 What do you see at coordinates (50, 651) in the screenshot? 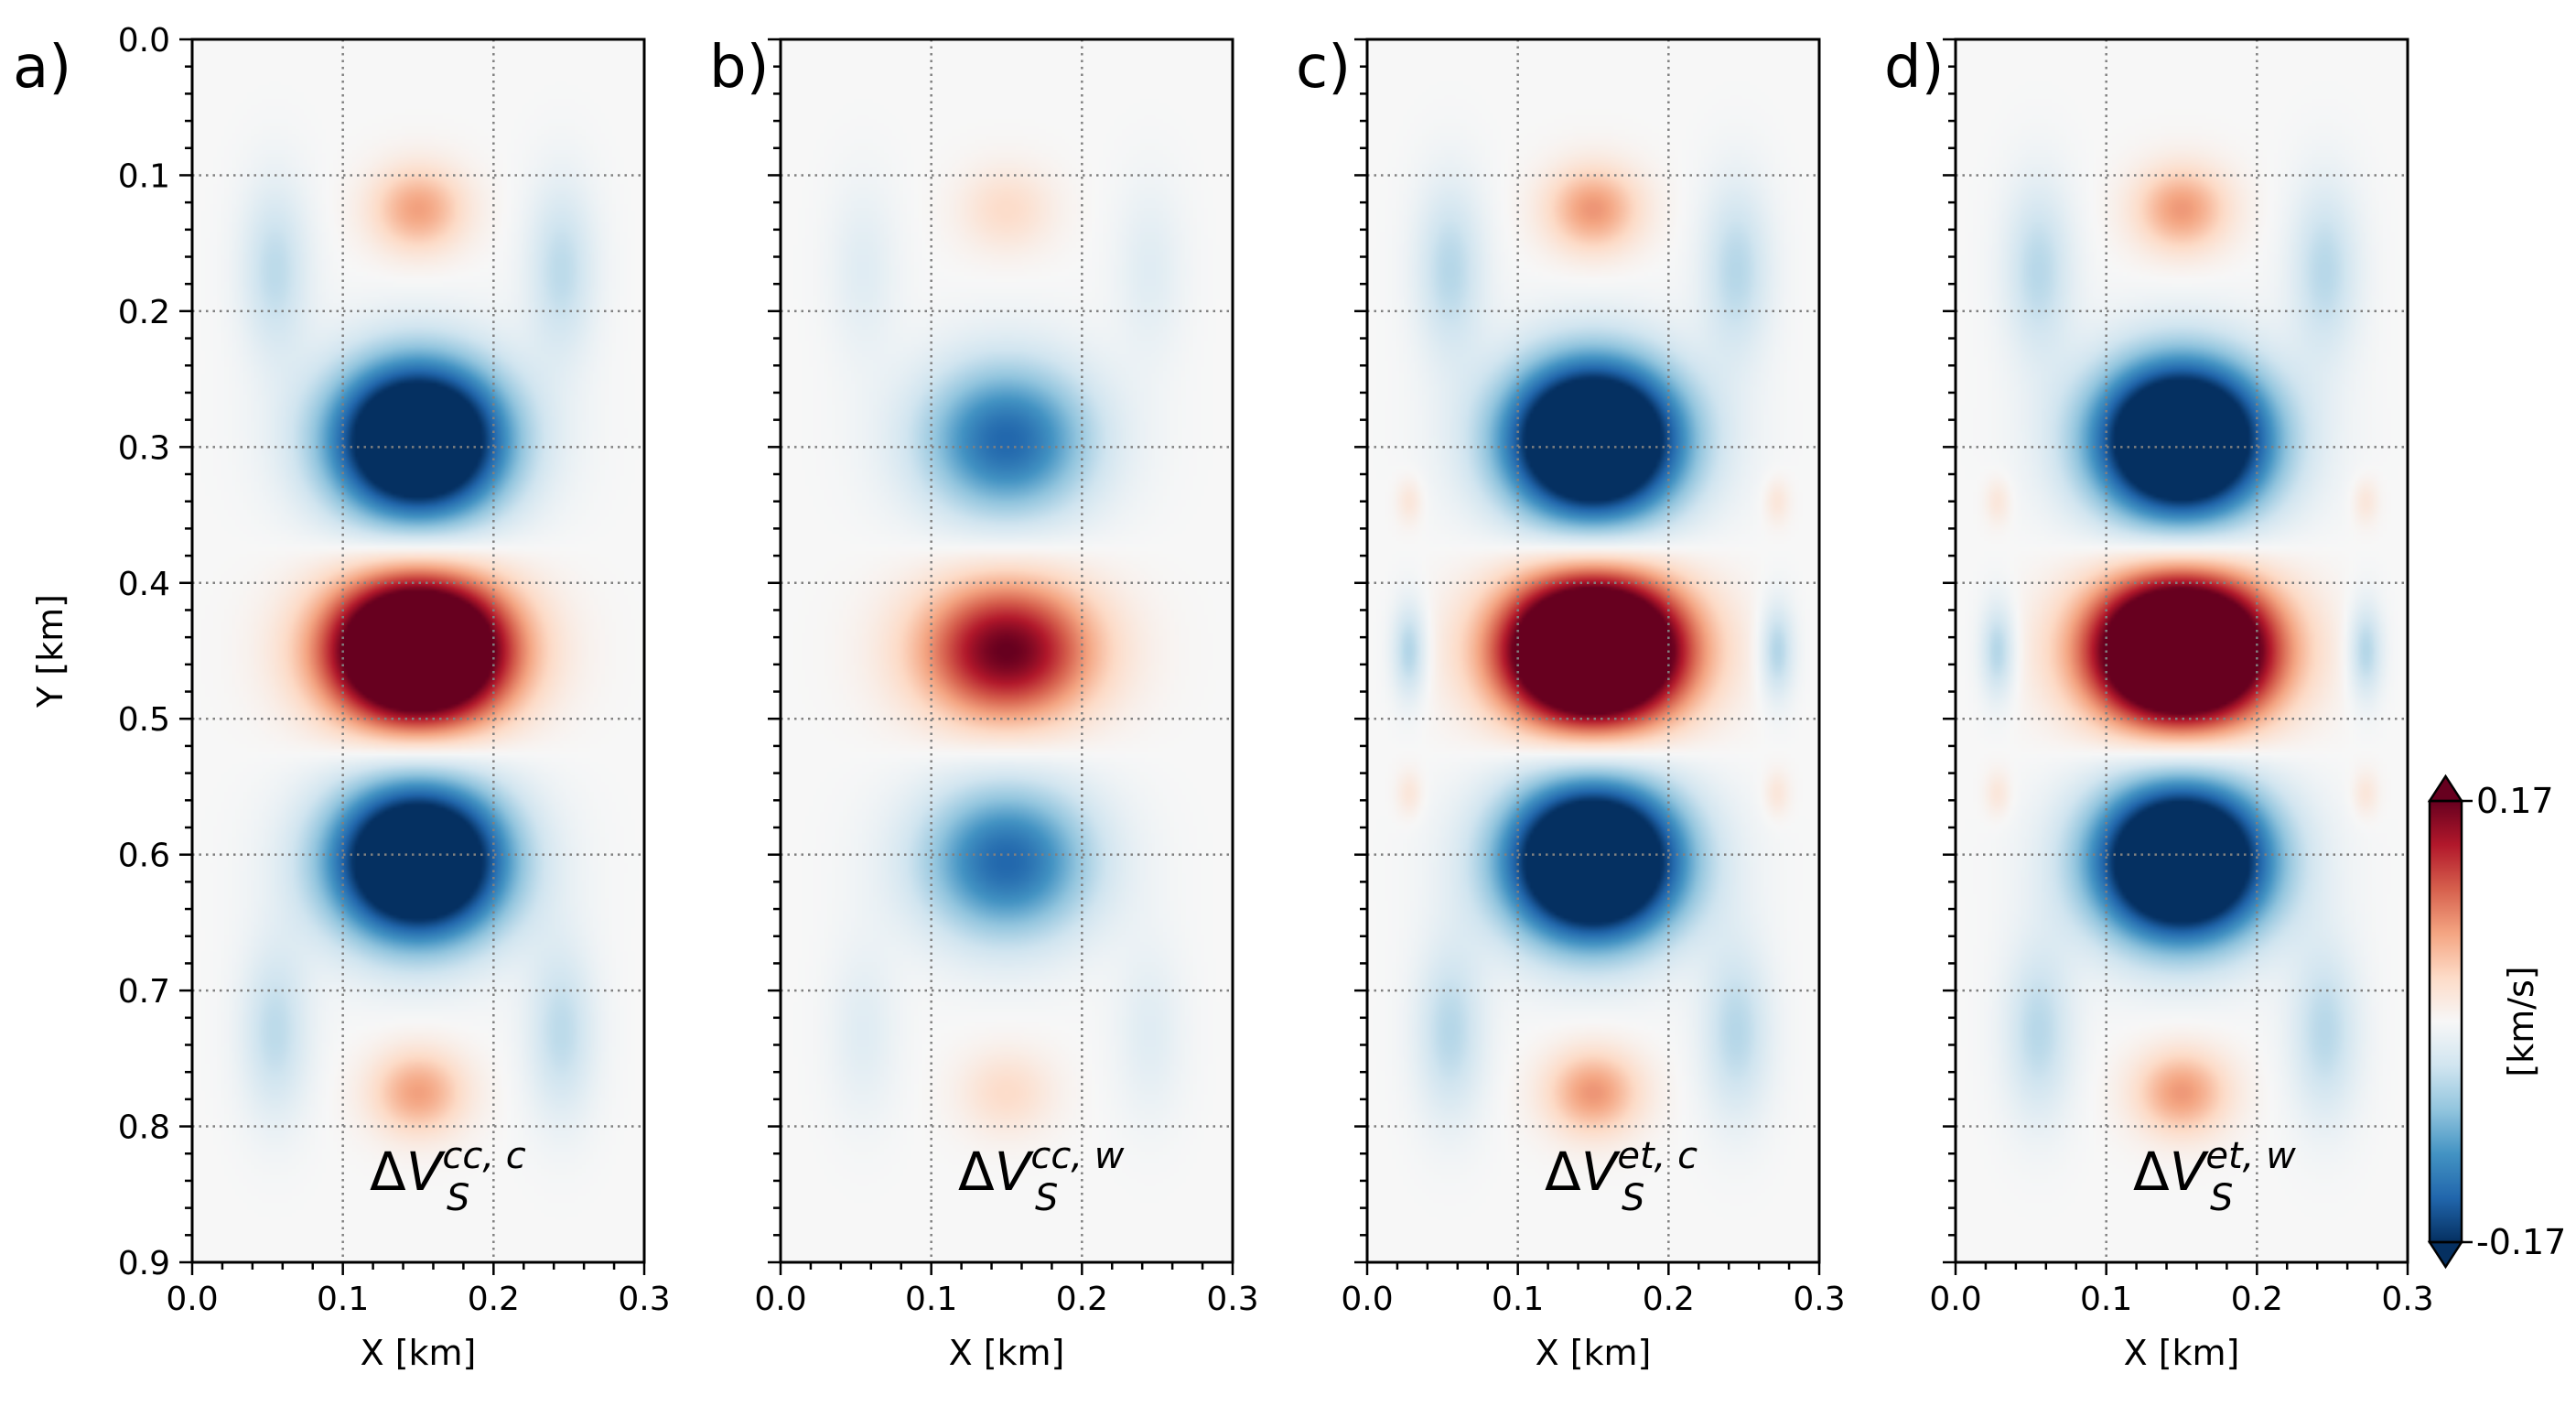
I see `y-axis-label: Y [km]` at bounding box center [50, 651].